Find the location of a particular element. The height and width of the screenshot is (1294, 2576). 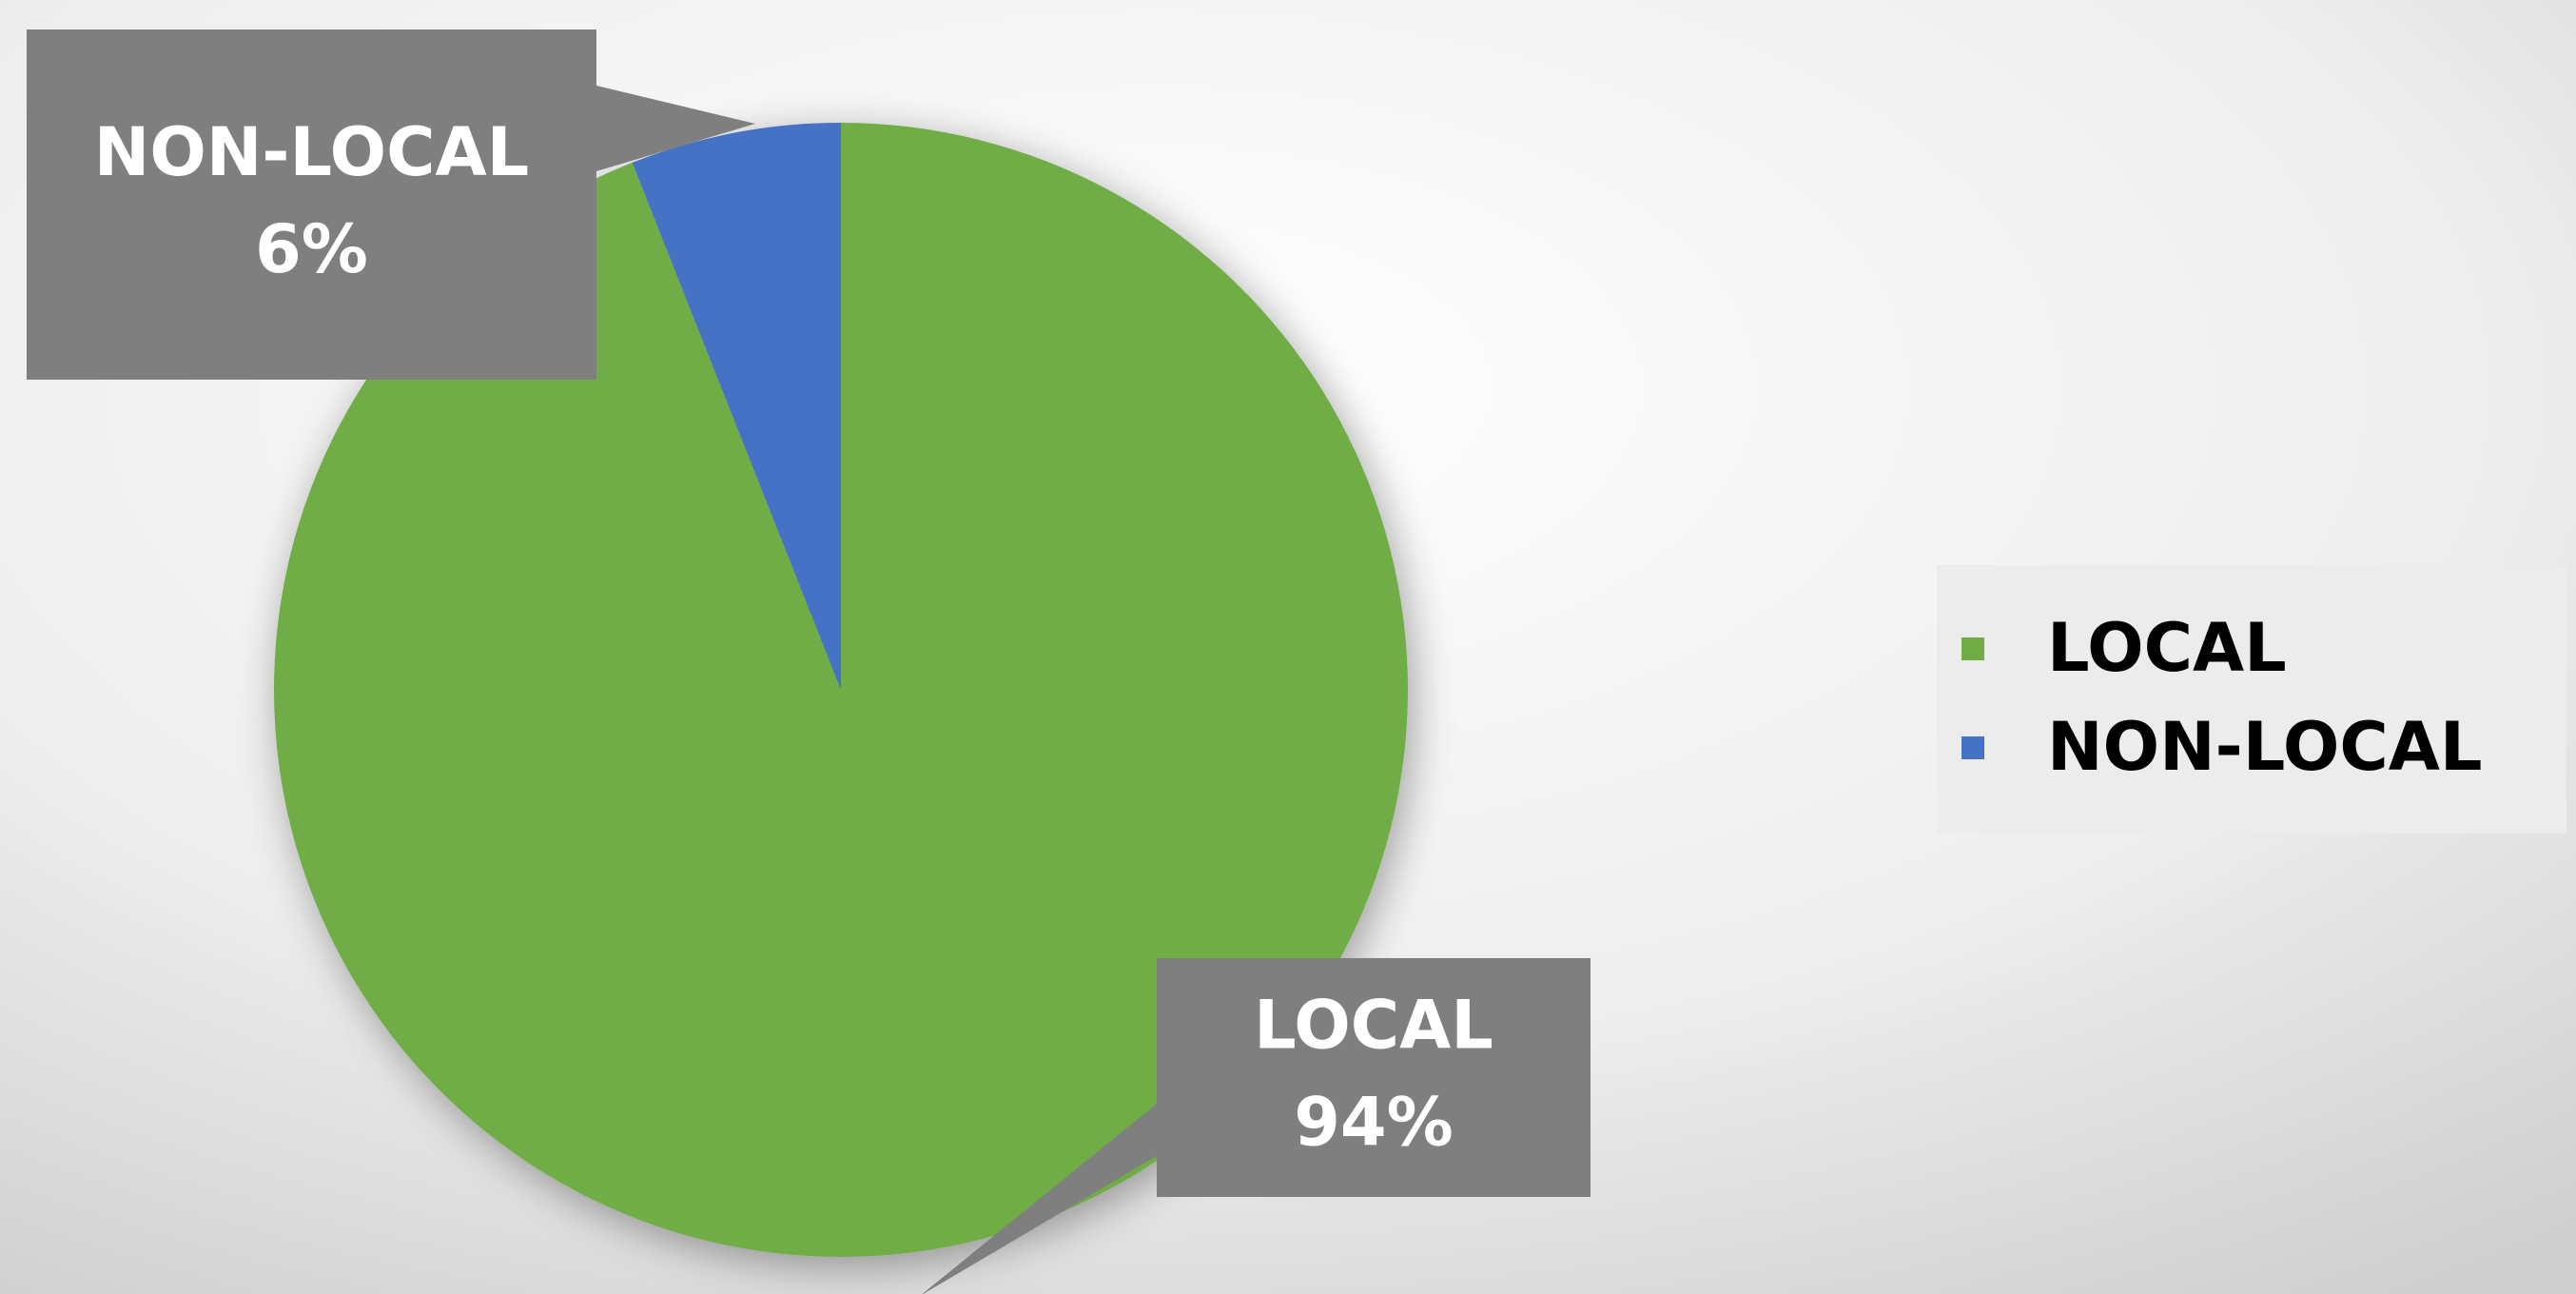

label-value: 94% is located at coordinates (1374, 1123).